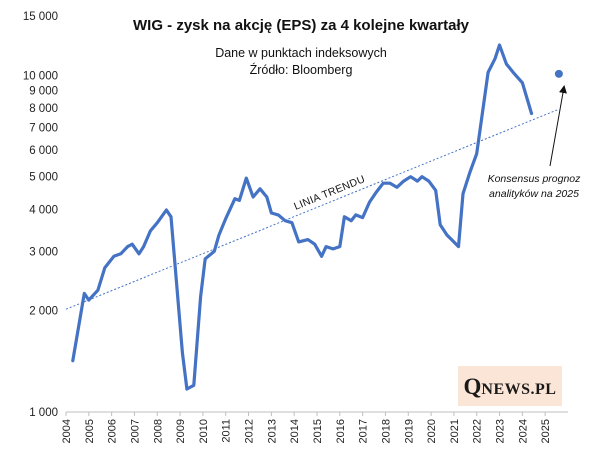 Image resolution: width=593 pixels, height=454 pixels. I want to click on x-tick-label: 2004, so click(67, 431).